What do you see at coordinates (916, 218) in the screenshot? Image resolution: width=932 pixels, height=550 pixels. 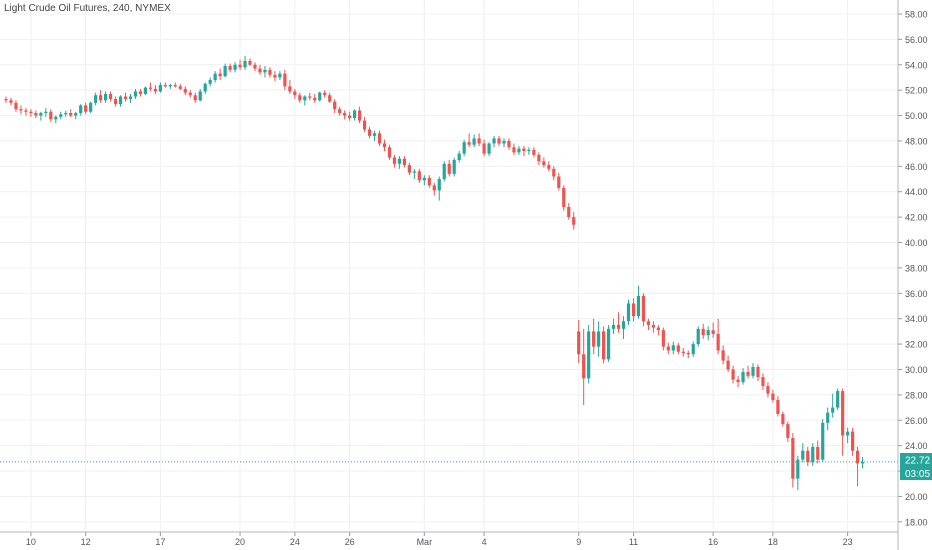 I see `y-tick-label: 42.00` at bounding box center [916, 218].